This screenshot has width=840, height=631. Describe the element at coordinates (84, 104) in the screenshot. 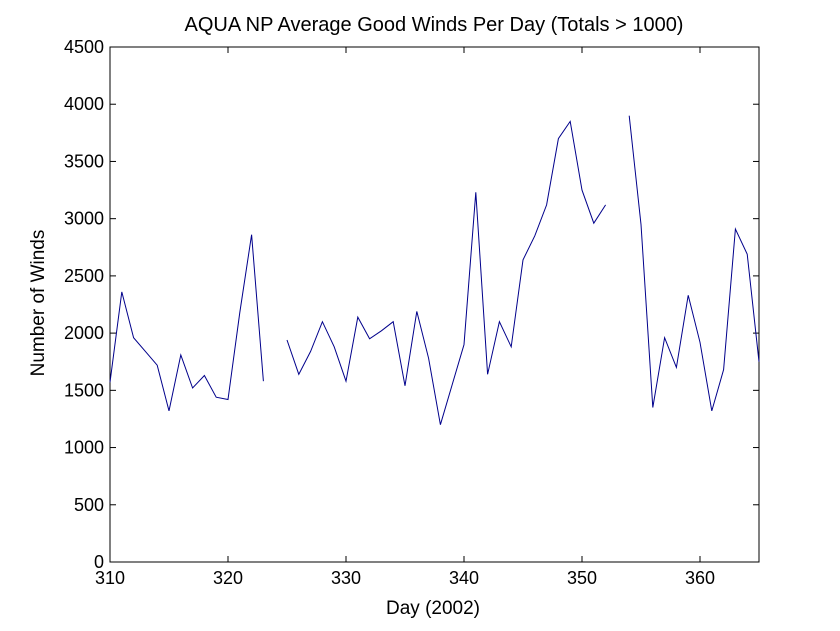

I see `y-tick-label: 4000` at that location.